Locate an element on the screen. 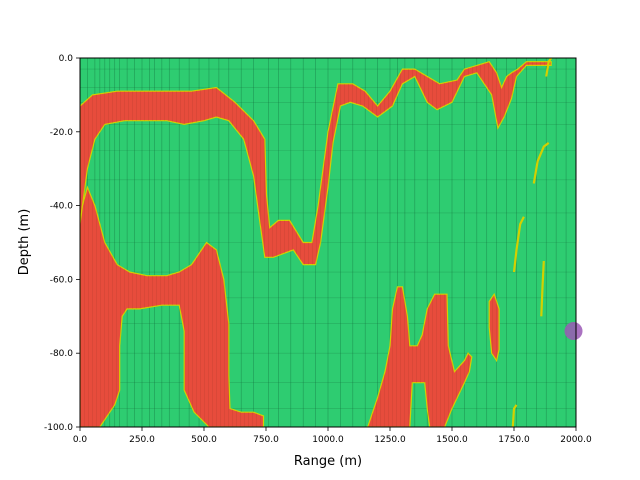  x-tick-label: 1500.0 is located at coordinates (452, 440).